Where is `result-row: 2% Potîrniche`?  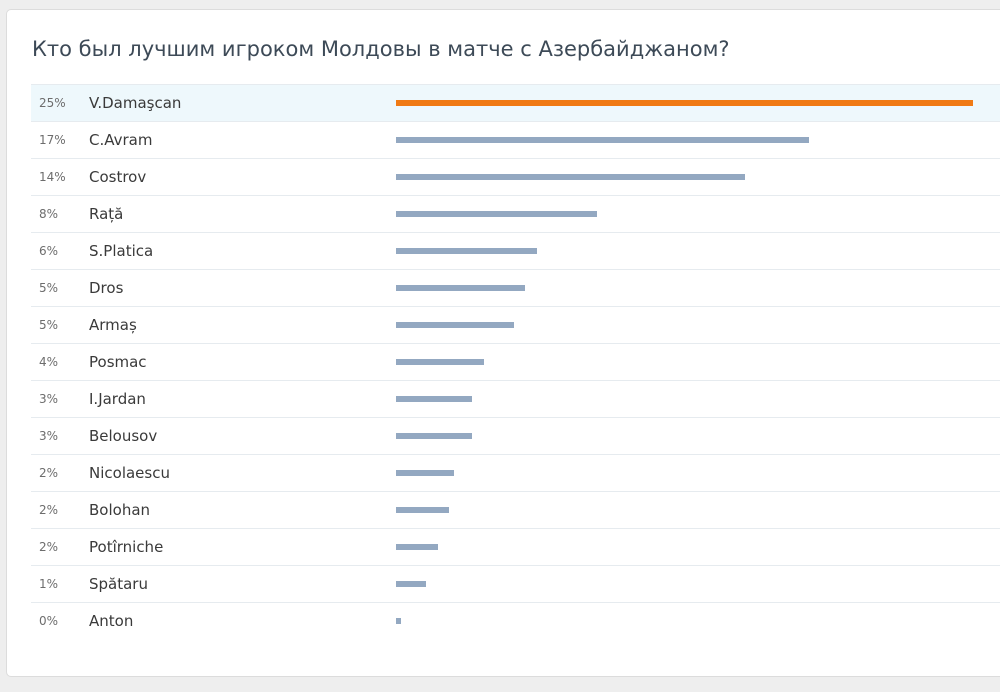 result-row: 2% Potîrniche is located at coordinates (515, 546).